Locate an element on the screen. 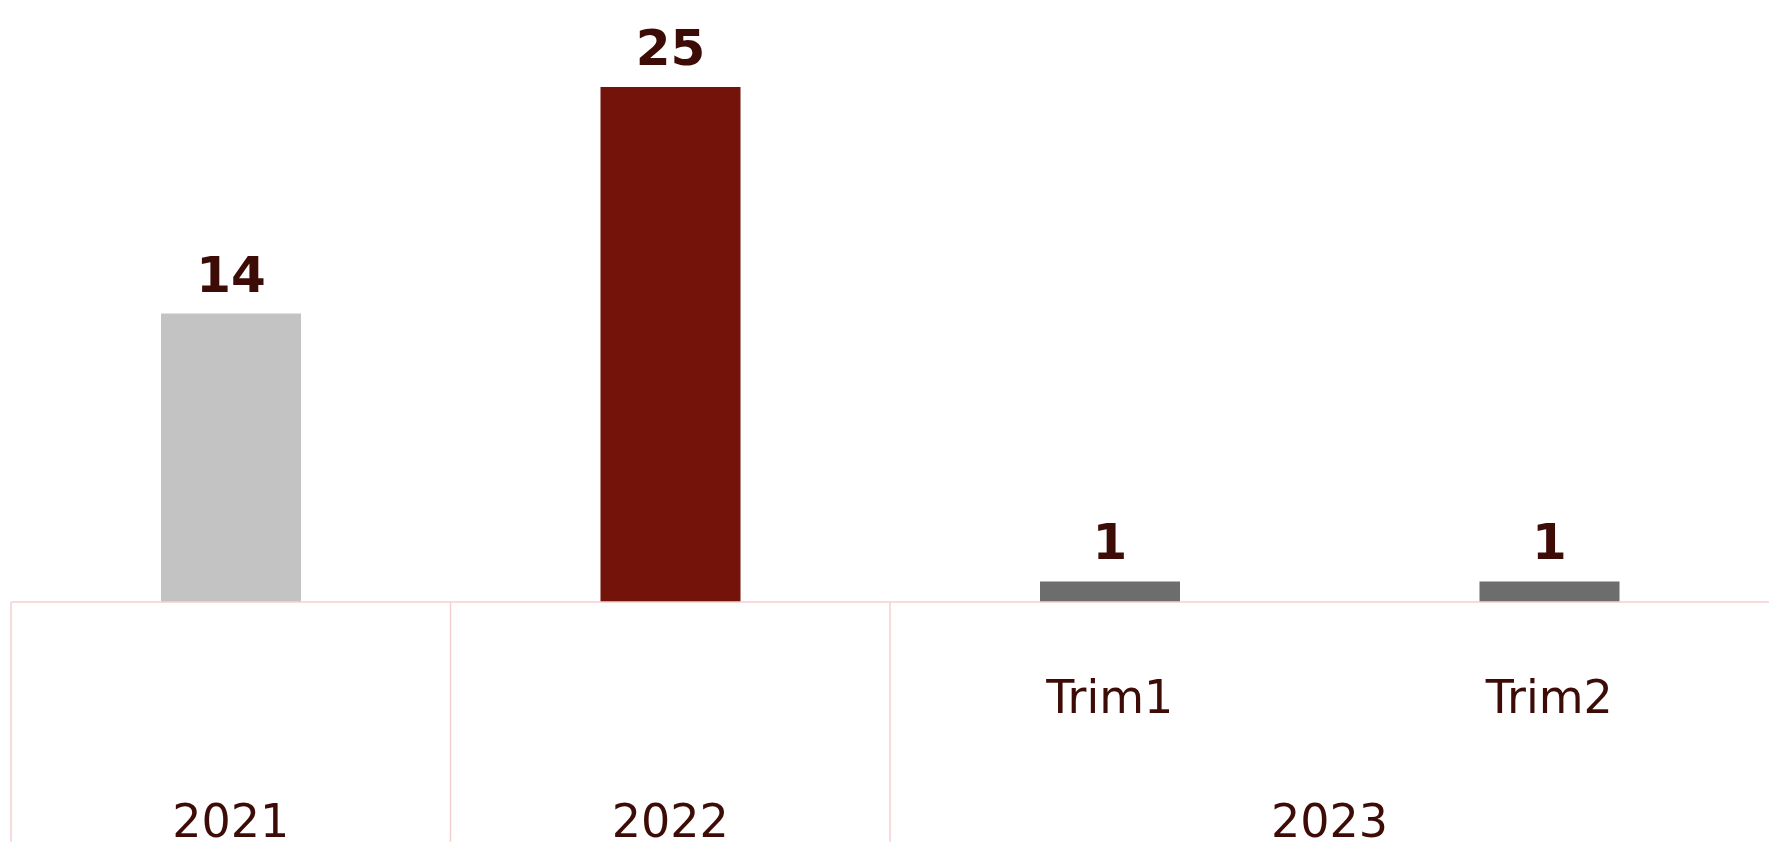 Image resolution: width=1769 pixels, height=842 pixels. x-tick-label: 2021 is located at coordinates (231, 818).